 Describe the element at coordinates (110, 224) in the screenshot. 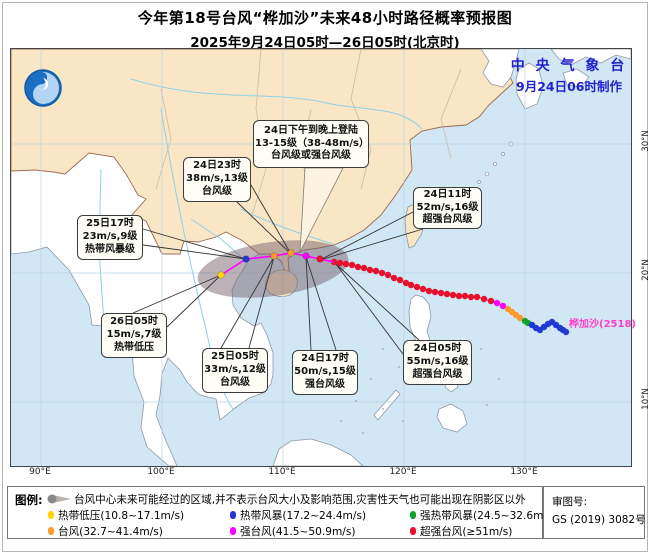

I see `callout-line: 25日17时` at that location.